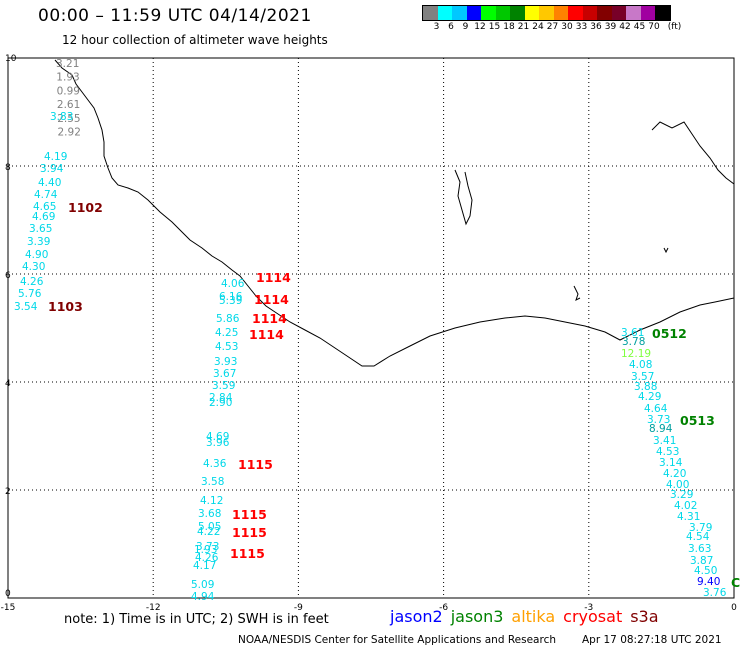 The image size is (740, 650). What do you see at coordinates (588, 608) in the screenshot?
I see `x-tick-label: -3` at bounding box center [588, 608].